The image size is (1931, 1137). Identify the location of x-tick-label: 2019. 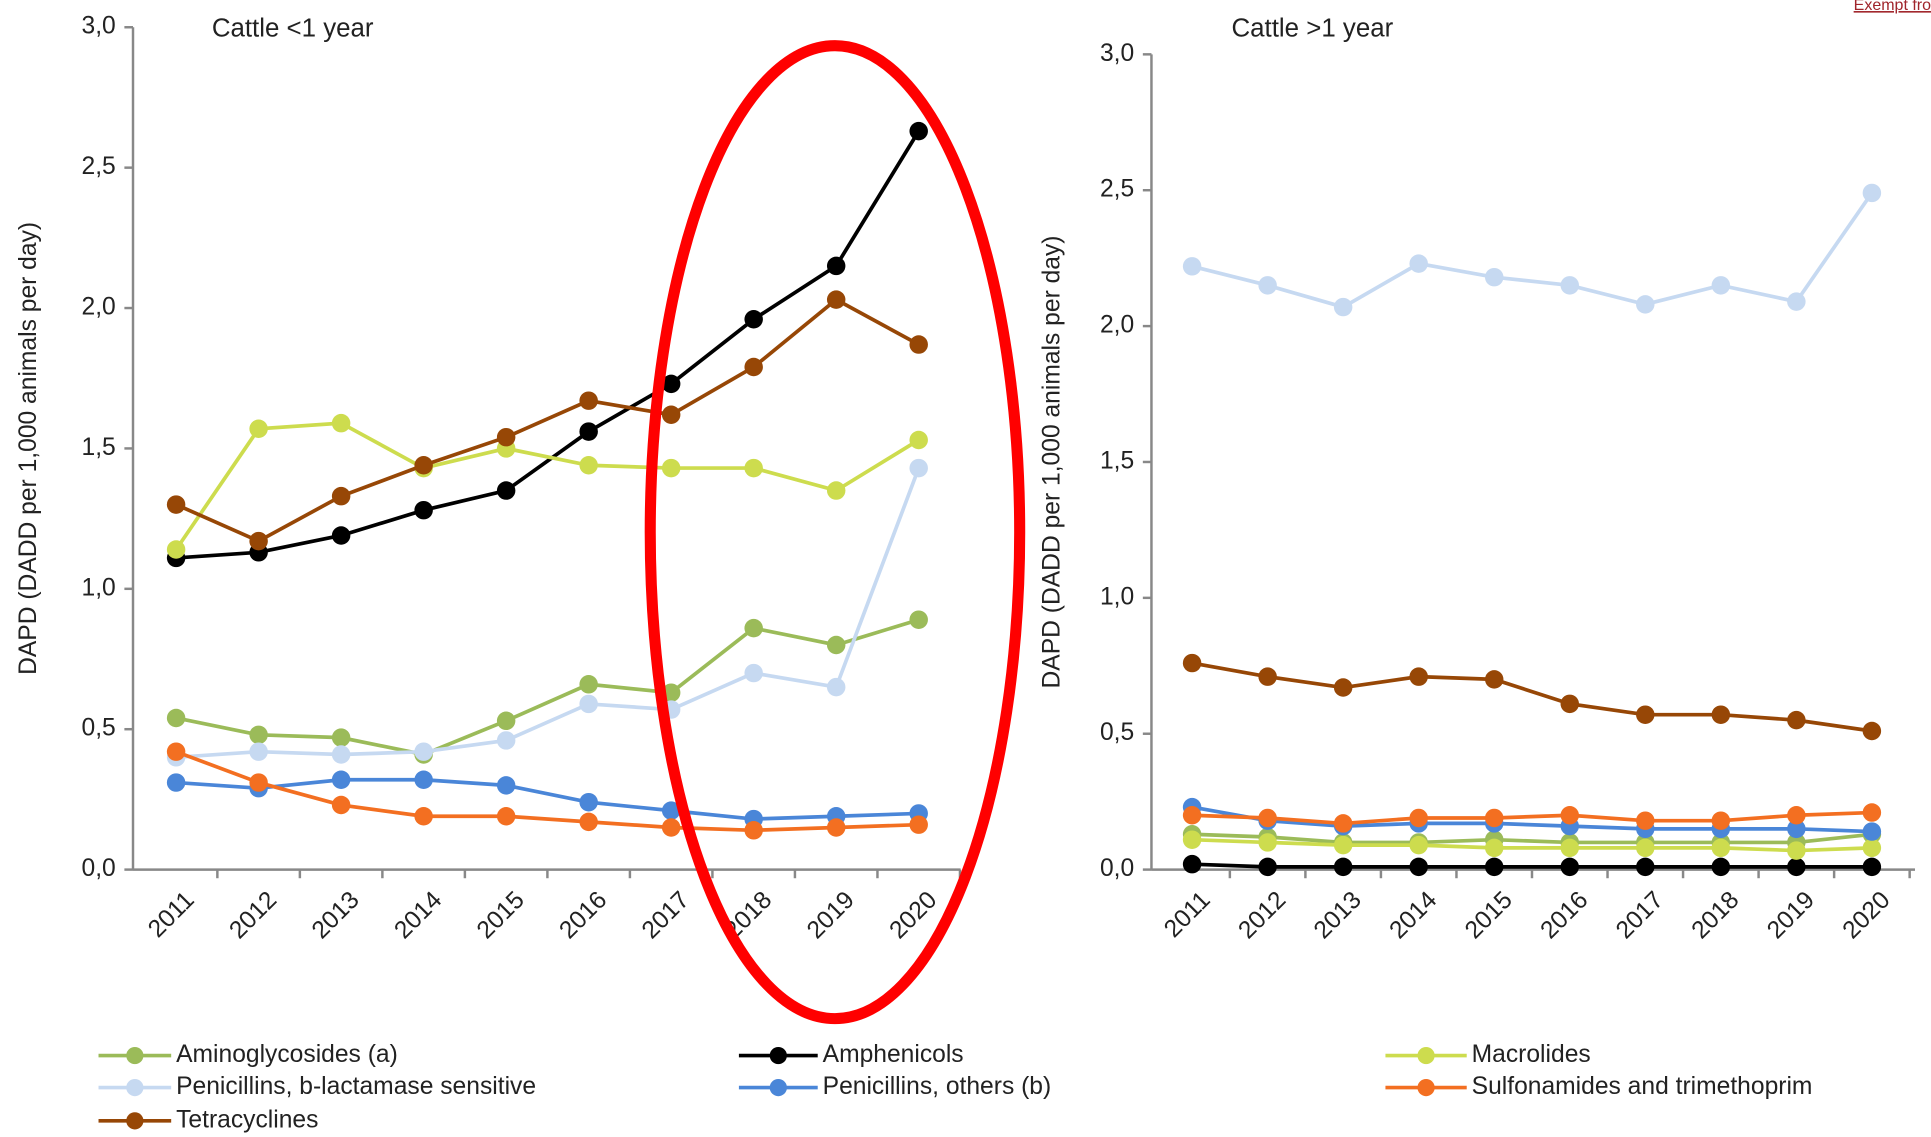
(1791, 915).